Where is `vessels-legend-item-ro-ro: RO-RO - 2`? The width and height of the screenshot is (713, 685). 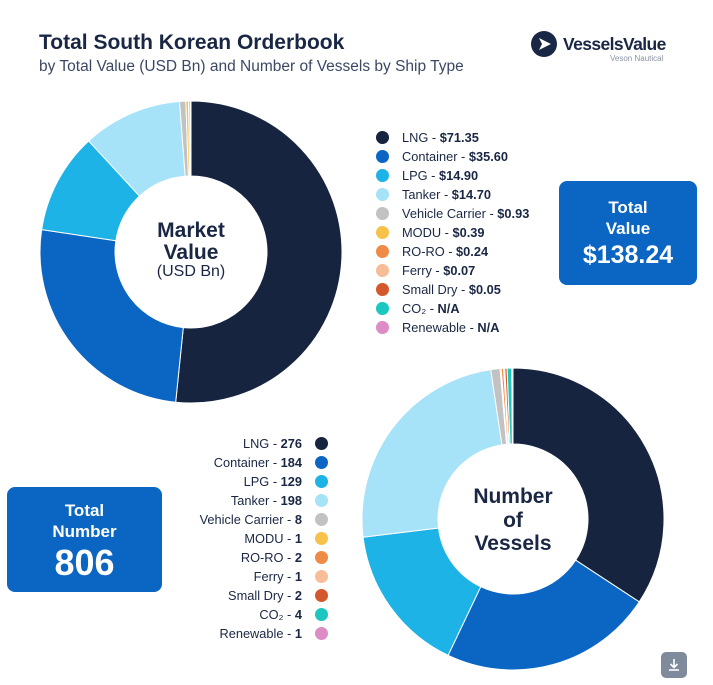 vessels-legend-item-ro-ro: RO-RO - 2 is located at coordinates (244, 557).